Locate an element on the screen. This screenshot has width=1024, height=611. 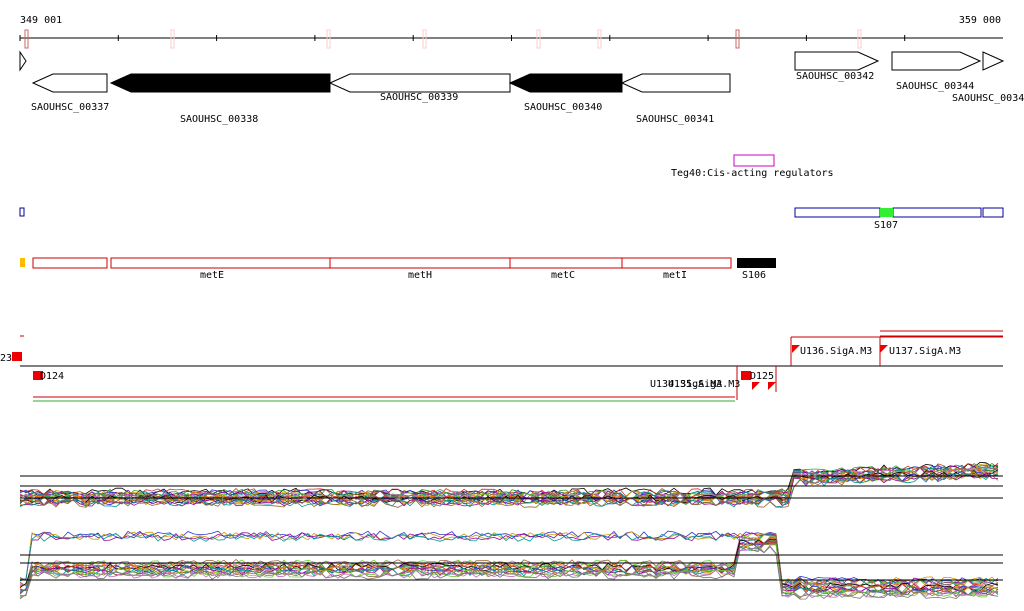
regulator-box is located at coordinates (754, 160).